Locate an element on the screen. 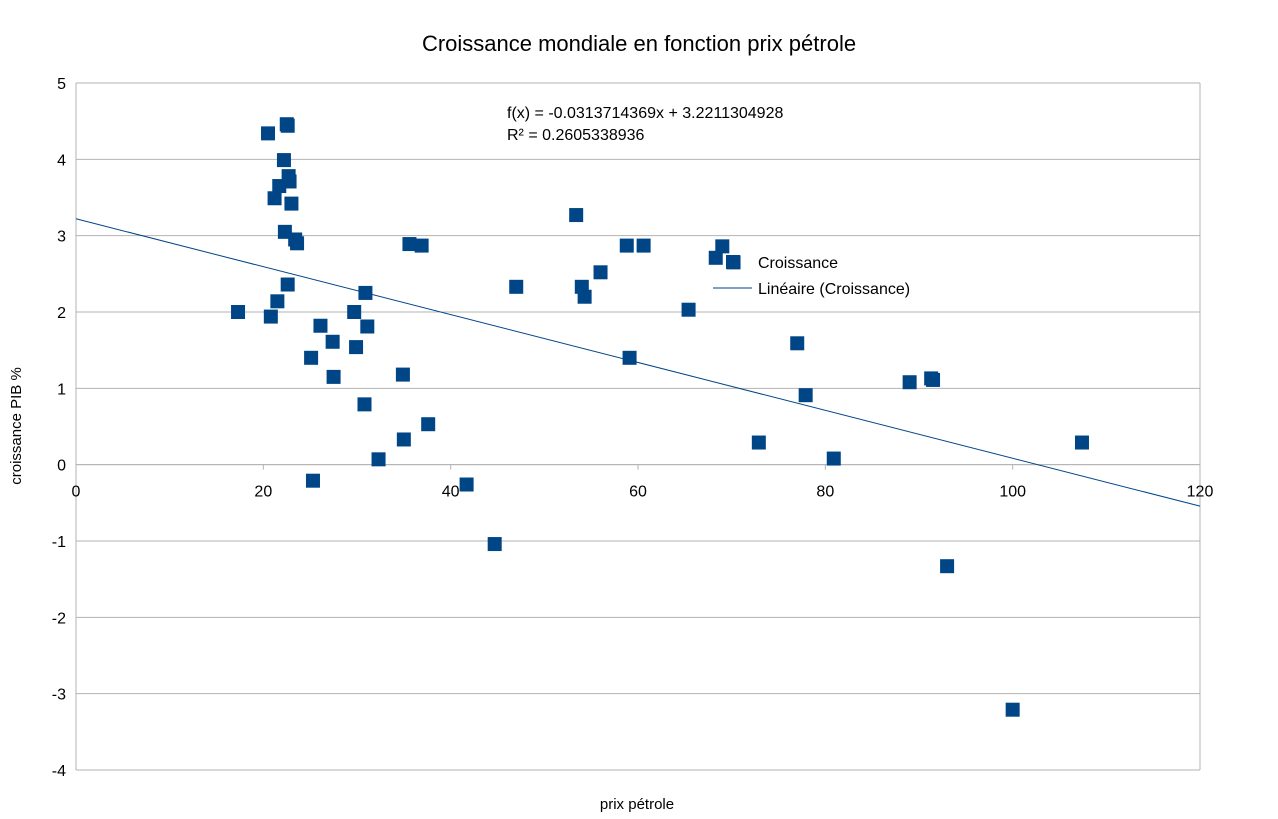 Image resolution: width=1278 pixels, height=819 pixels. x-tick-label: 0 is located at coordinates (76, 492).